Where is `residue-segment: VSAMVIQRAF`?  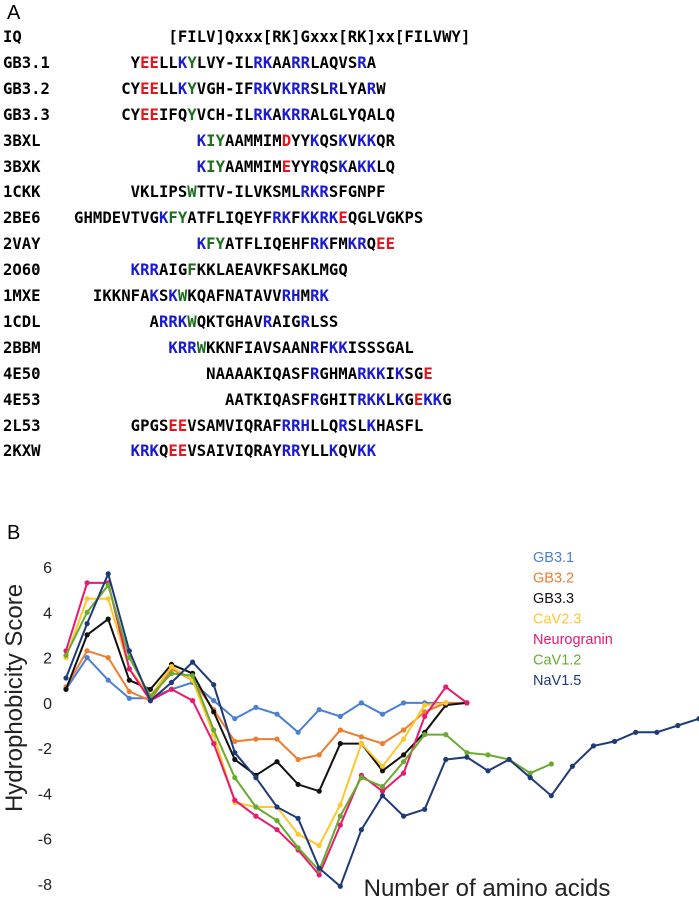 residue-segment: VSAMVIQRAF is located at coordinates (234, 425).